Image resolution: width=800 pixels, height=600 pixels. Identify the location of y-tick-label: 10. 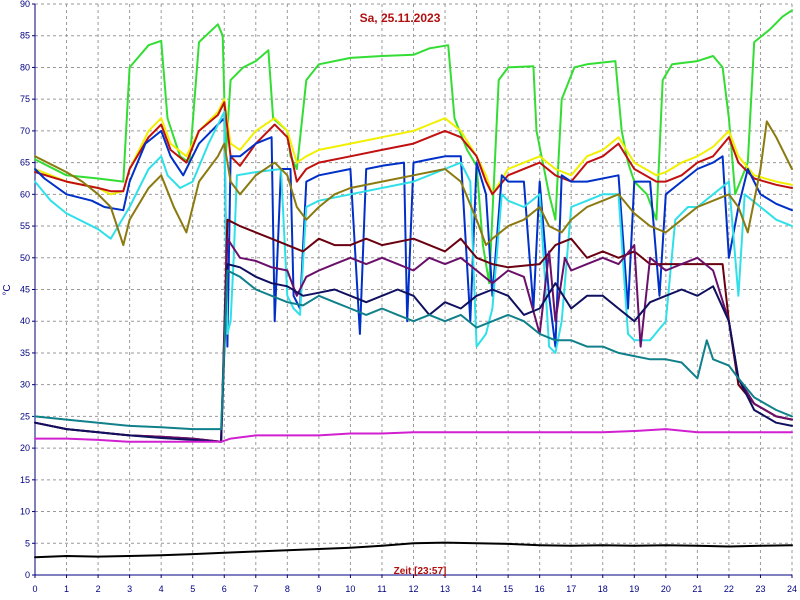
(25, 512).